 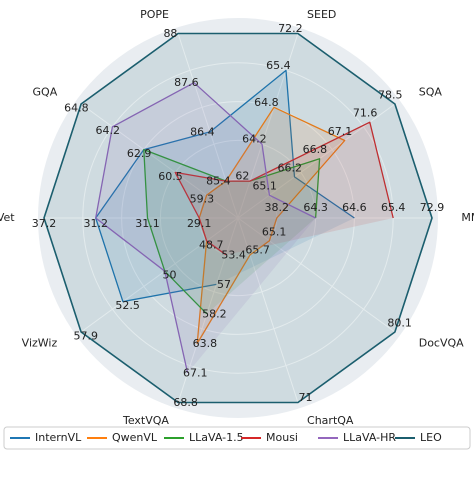 I want to click on tick-label: 86.4, so click(x=202, y=131).